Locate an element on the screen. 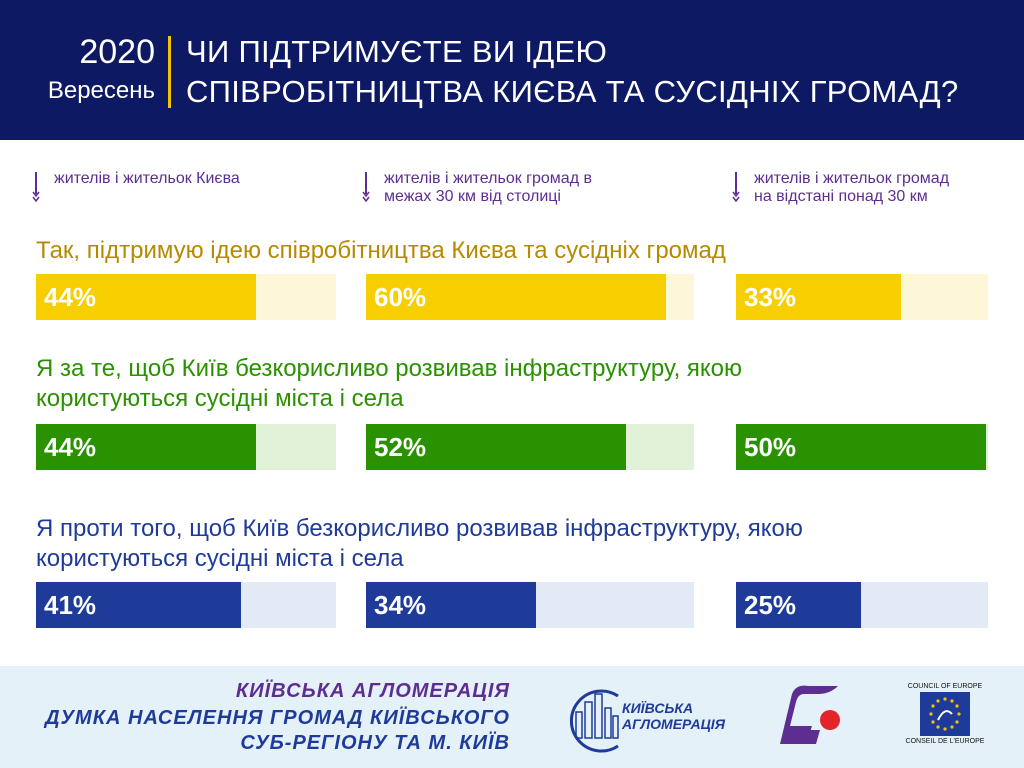  kyiv-agglomeration-logo-text: КИЇВСЬКА АГЛОМЕРАЦІЯ is located at coordinates (673, 716).